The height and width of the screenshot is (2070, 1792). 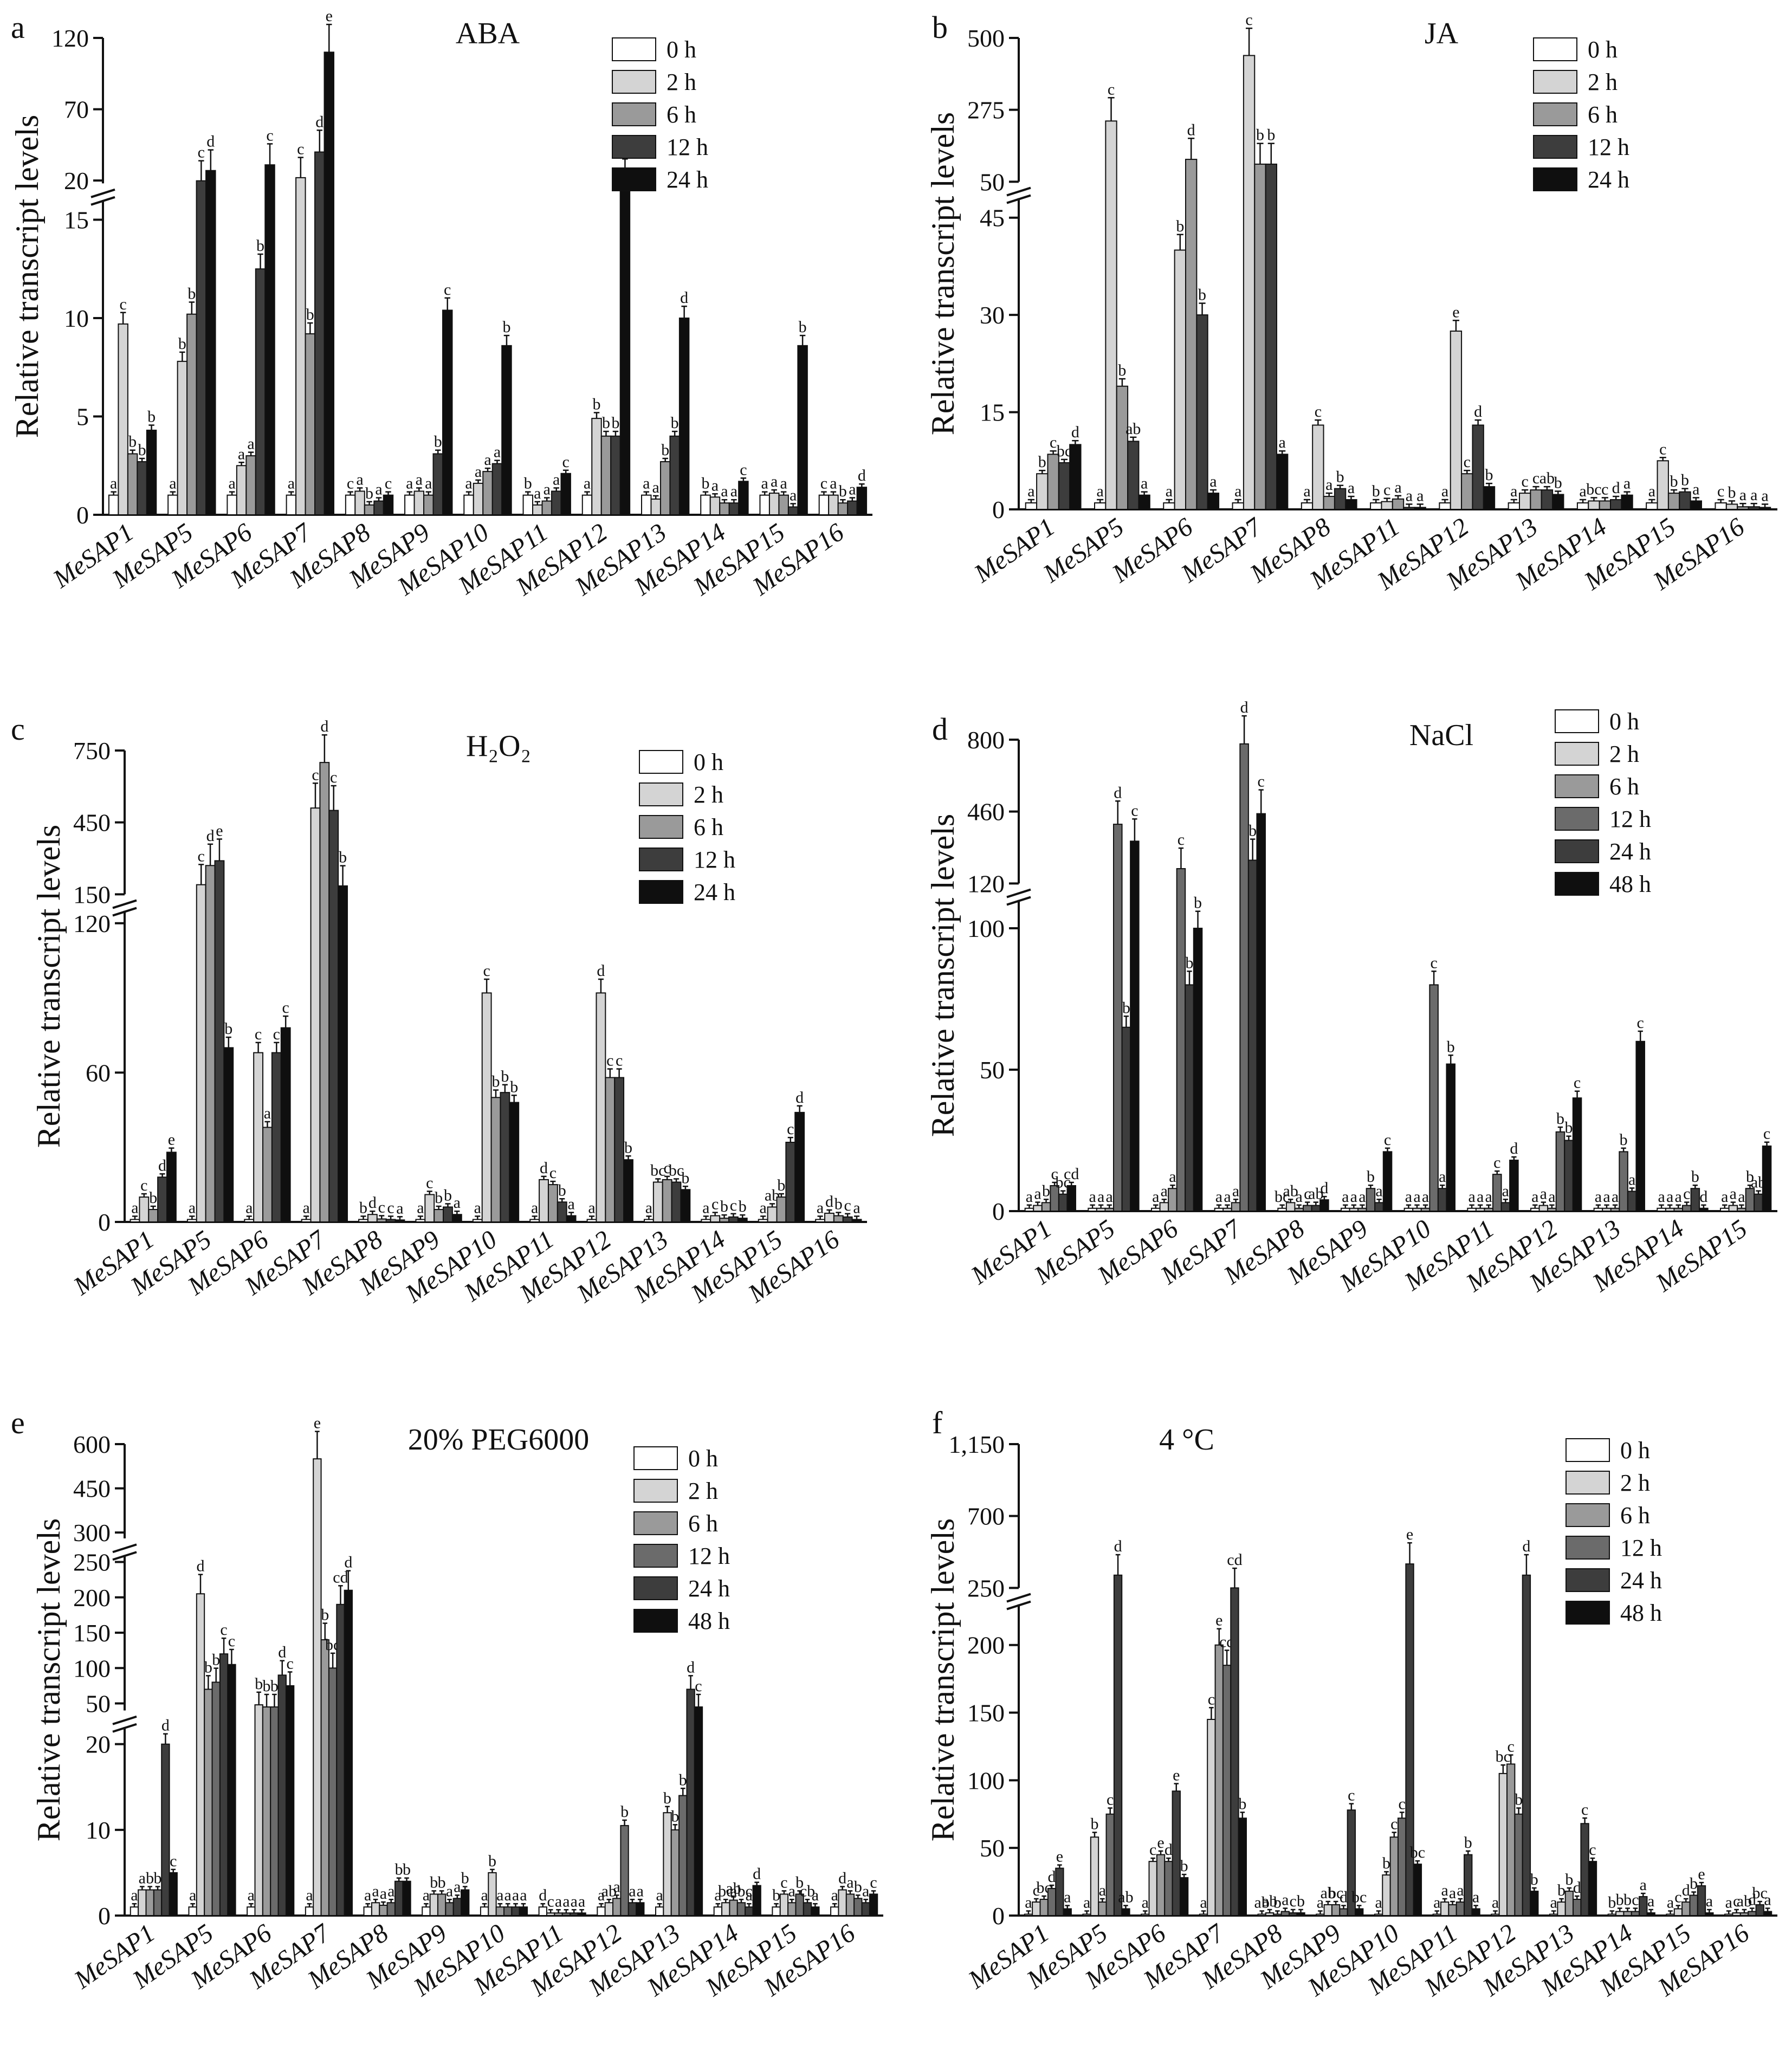 What do you see at coordinates (488, 33) in the screenshot?
I see `chart-title: ABA` at bounding box center [488, 33].